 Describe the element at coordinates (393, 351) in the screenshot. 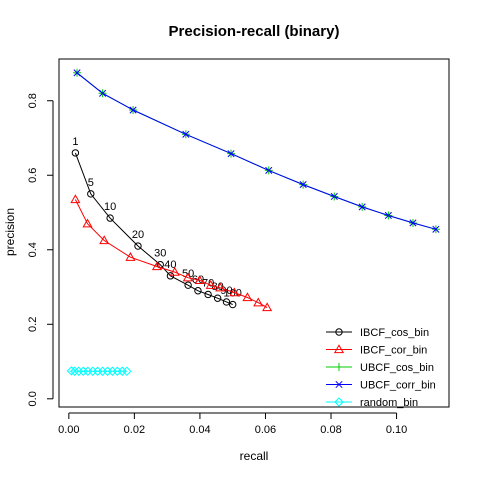

I see `legend-label: IBCF_cor_bin` at that location.